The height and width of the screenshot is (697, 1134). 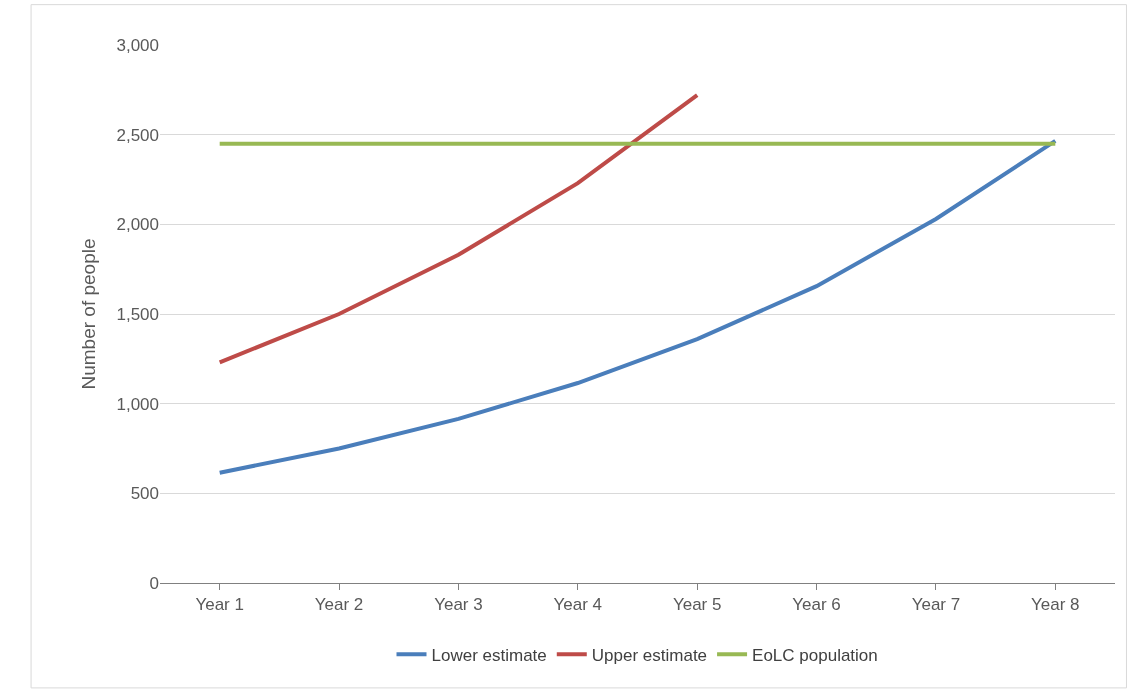 I want to click on x-tick-label: Year 8, so click(x=1055, y=605).